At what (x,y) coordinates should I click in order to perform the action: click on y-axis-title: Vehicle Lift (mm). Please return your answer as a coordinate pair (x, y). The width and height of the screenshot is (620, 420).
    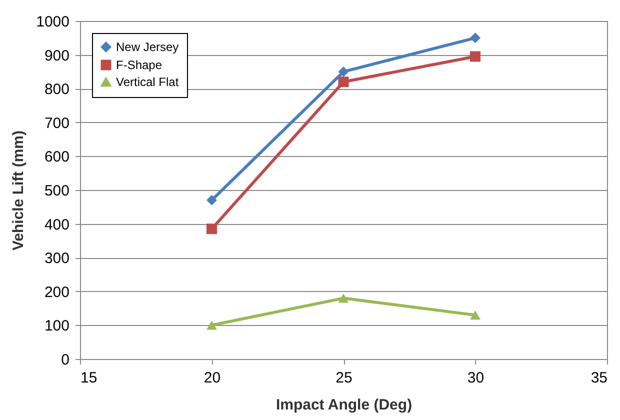
    Looking at the image, I should click on (19, 190).